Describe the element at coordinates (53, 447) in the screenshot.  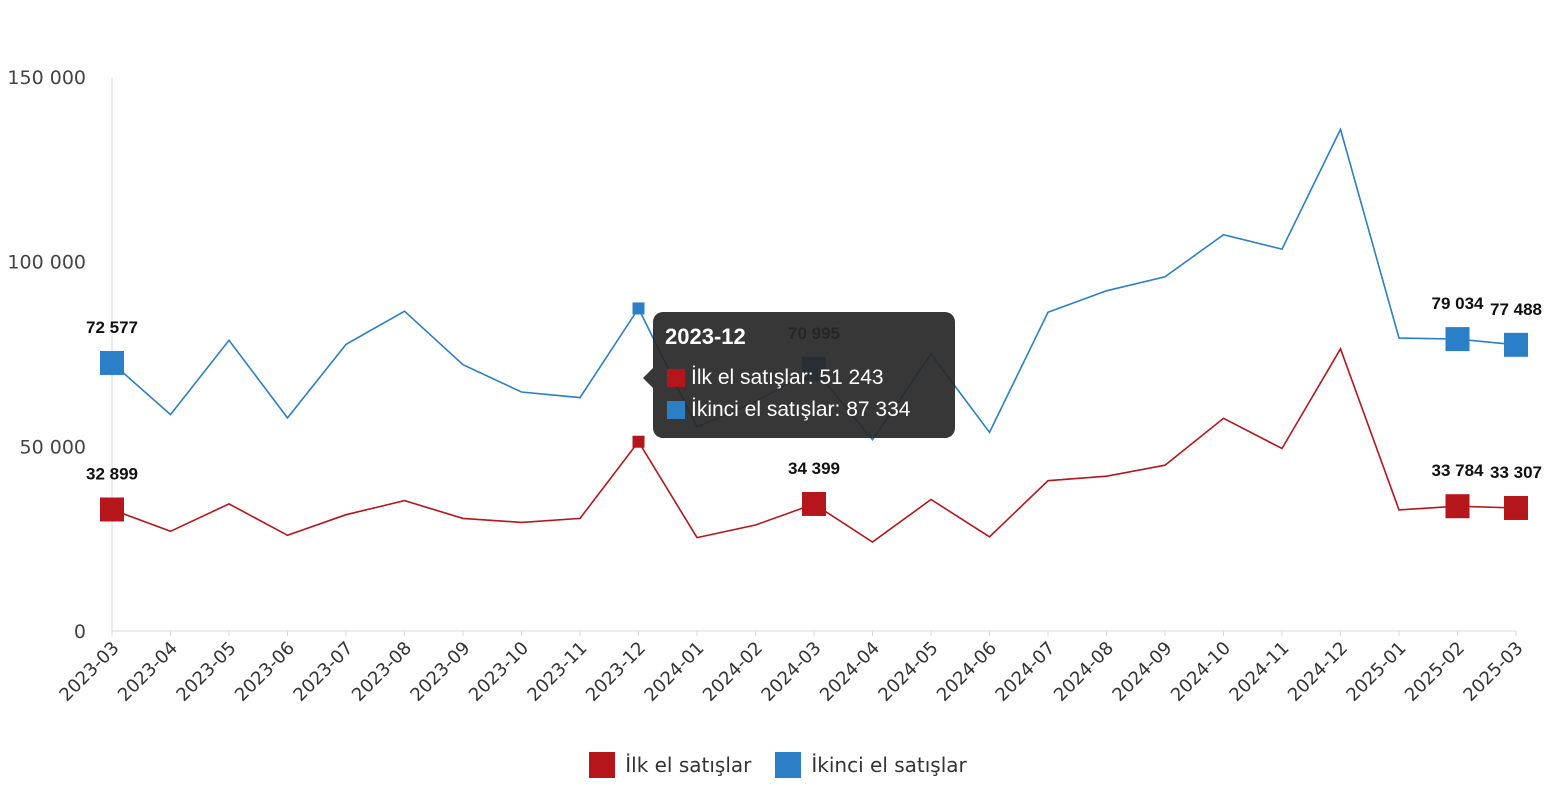
I see `y-tick-label: 50 000` at that location.